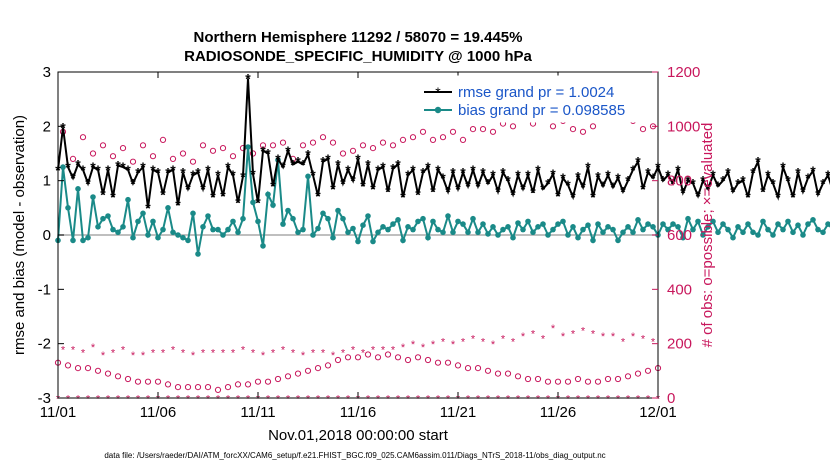  What do you see at coordinates (679, 289) in the screenshot?
I see `y-right-tick-label: 400` at bounding box center [679, 289].